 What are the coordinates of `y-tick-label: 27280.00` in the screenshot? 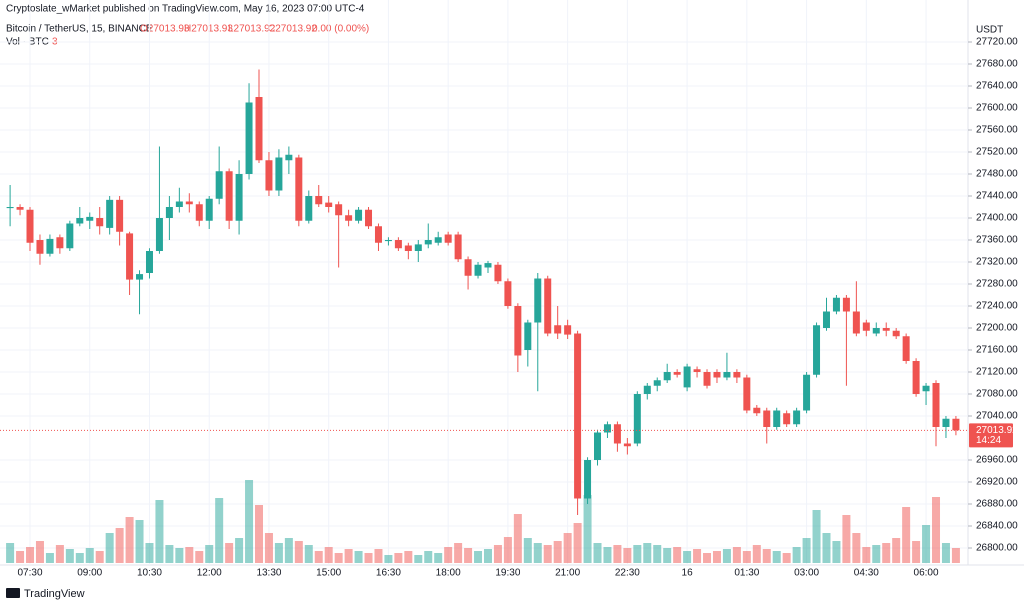 It's located at (997, 284).